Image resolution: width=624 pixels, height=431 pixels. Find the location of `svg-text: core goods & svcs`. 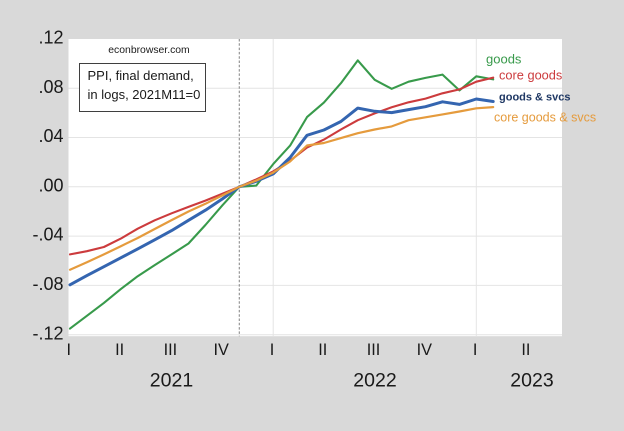

svg-text: core goods & svcs is located at coordinates (545, 118).